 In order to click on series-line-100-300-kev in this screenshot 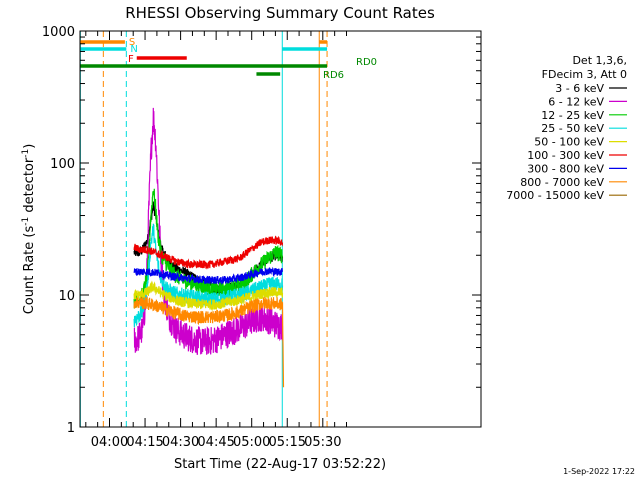, I will do `click(208, 252)`.